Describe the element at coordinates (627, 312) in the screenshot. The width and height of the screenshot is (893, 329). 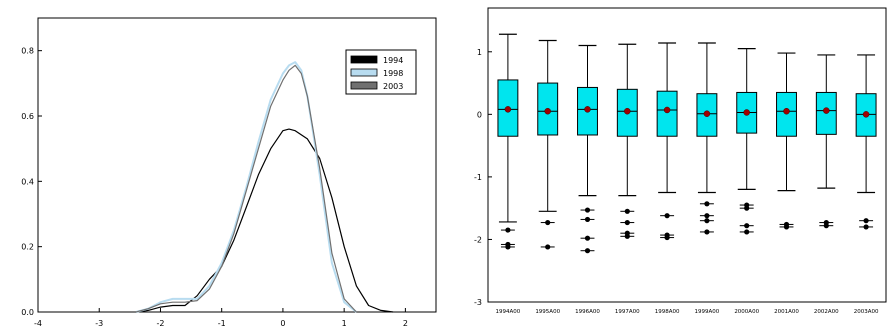
I see `x-category-label: 1997A00` at that location.